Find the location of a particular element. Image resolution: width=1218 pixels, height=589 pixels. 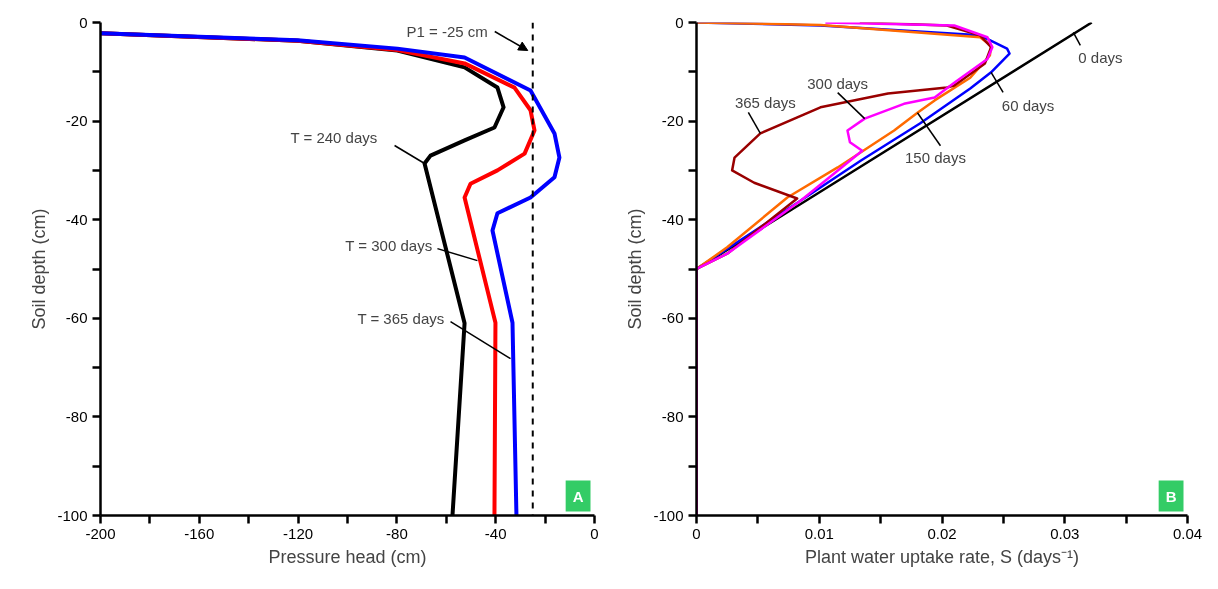

x-tick-label: -200 is located at coordinates (100, 533).